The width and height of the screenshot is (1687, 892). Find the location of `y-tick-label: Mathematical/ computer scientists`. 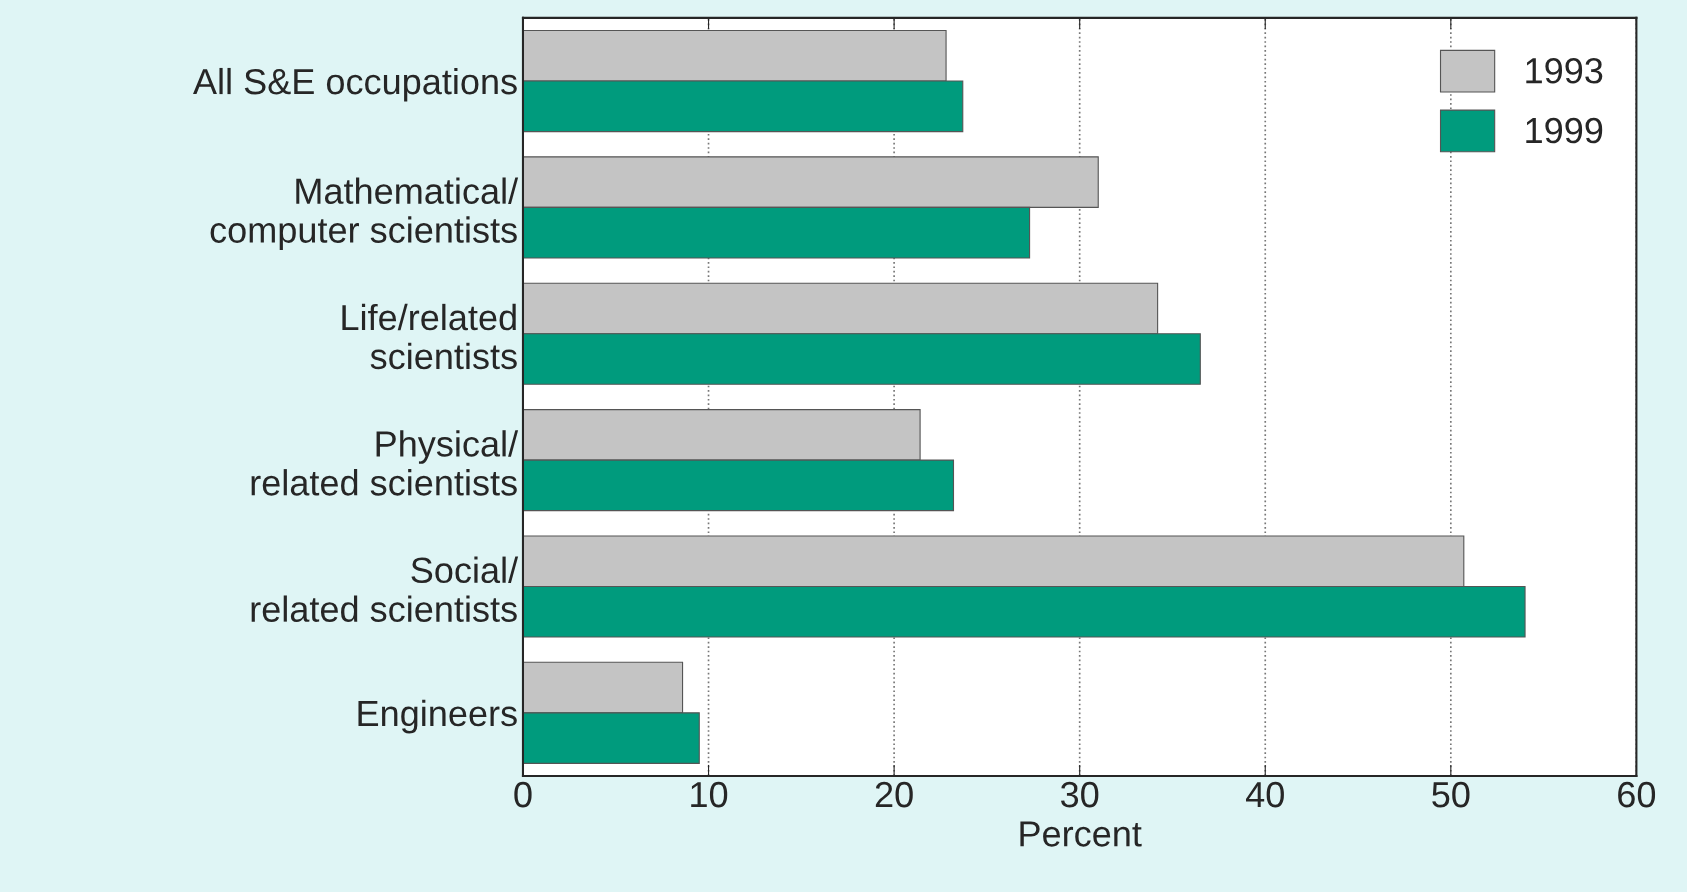

y-tick-label: Mathematical/ computer scientists is located at coordinates (364, 214).